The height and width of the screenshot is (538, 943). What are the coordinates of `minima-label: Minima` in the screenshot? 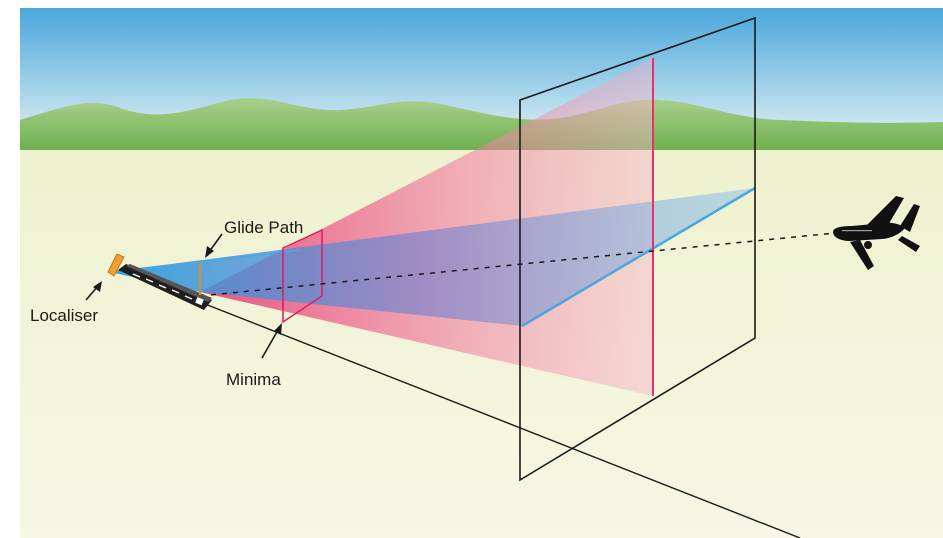 It's located at (253, 379).